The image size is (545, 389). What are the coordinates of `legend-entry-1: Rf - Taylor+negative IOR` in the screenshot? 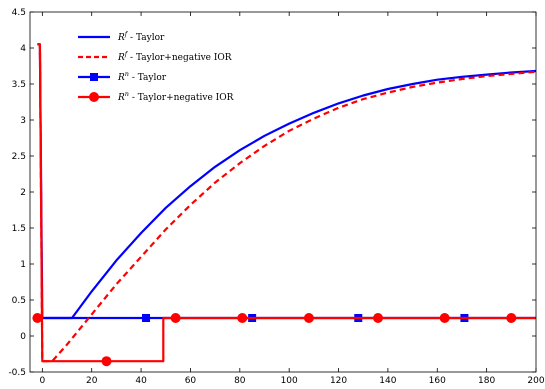 It's located at (155, 56).